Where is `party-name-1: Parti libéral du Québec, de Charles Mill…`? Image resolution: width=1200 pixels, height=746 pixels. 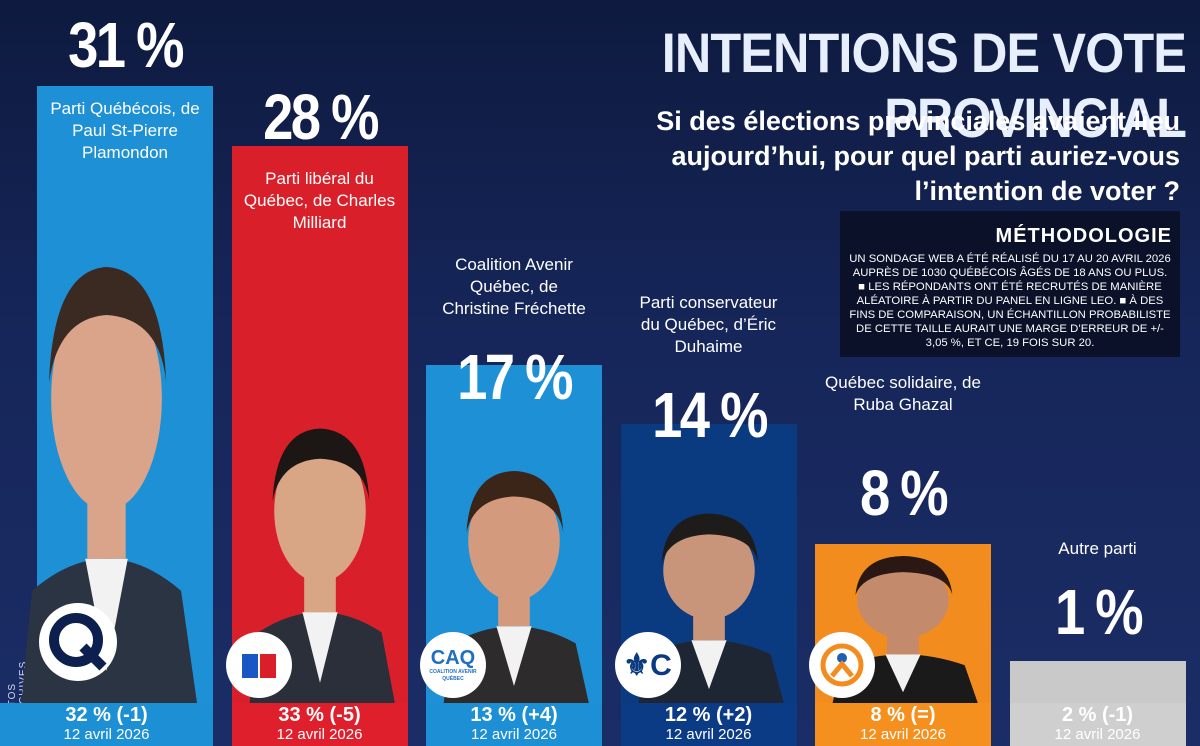 party-name-1: Parti libéral du Québec, de Charles Mill… is located at coordinates (319, 200).